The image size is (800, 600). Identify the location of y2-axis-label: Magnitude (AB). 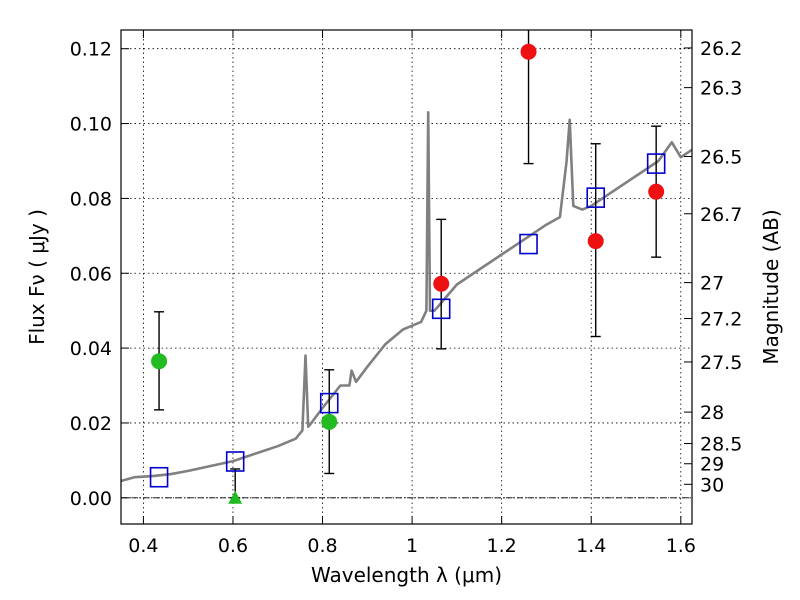
(771, 286).